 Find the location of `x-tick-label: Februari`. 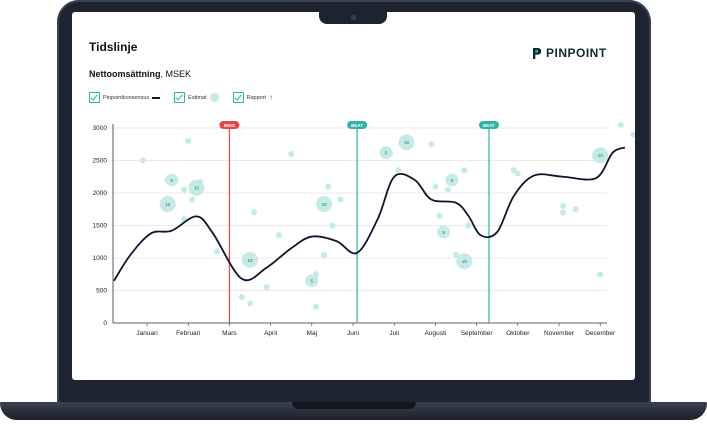

x-tick-label: Februari is located at coordinates (188, 333).